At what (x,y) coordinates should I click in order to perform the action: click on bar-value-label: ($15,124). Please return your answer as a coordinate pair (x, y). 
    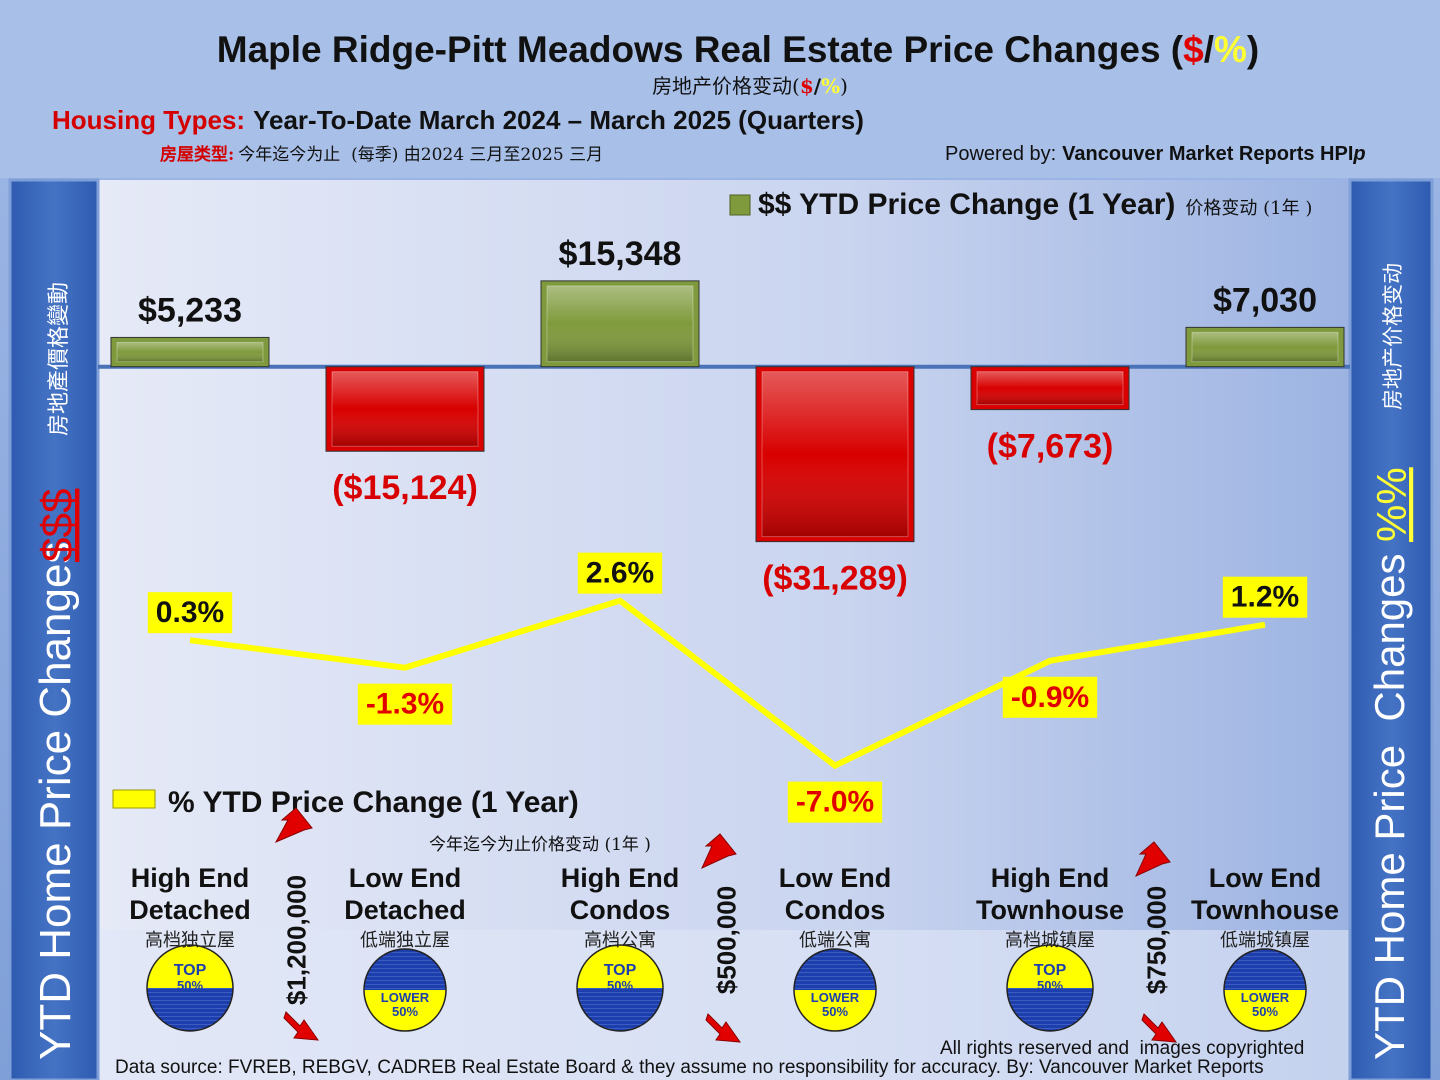
    Looking at the image, I should click on (405, 488).